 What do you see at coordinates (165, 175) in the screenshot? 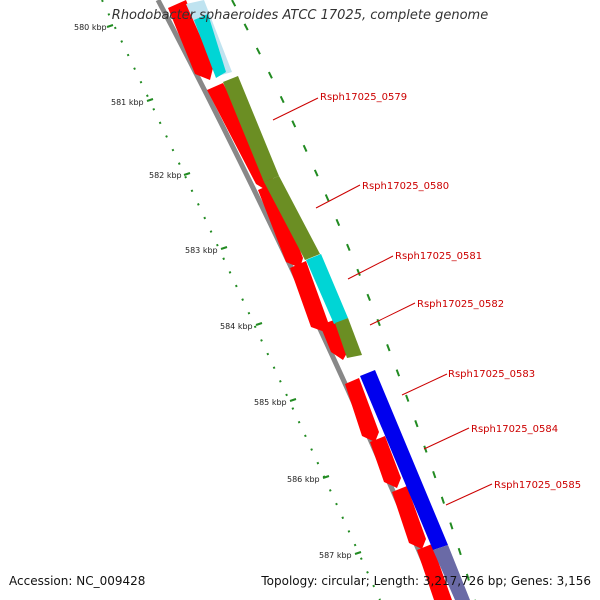
I see `kbp-tick-label: 582 kbp` at bounding box center [165, 175].